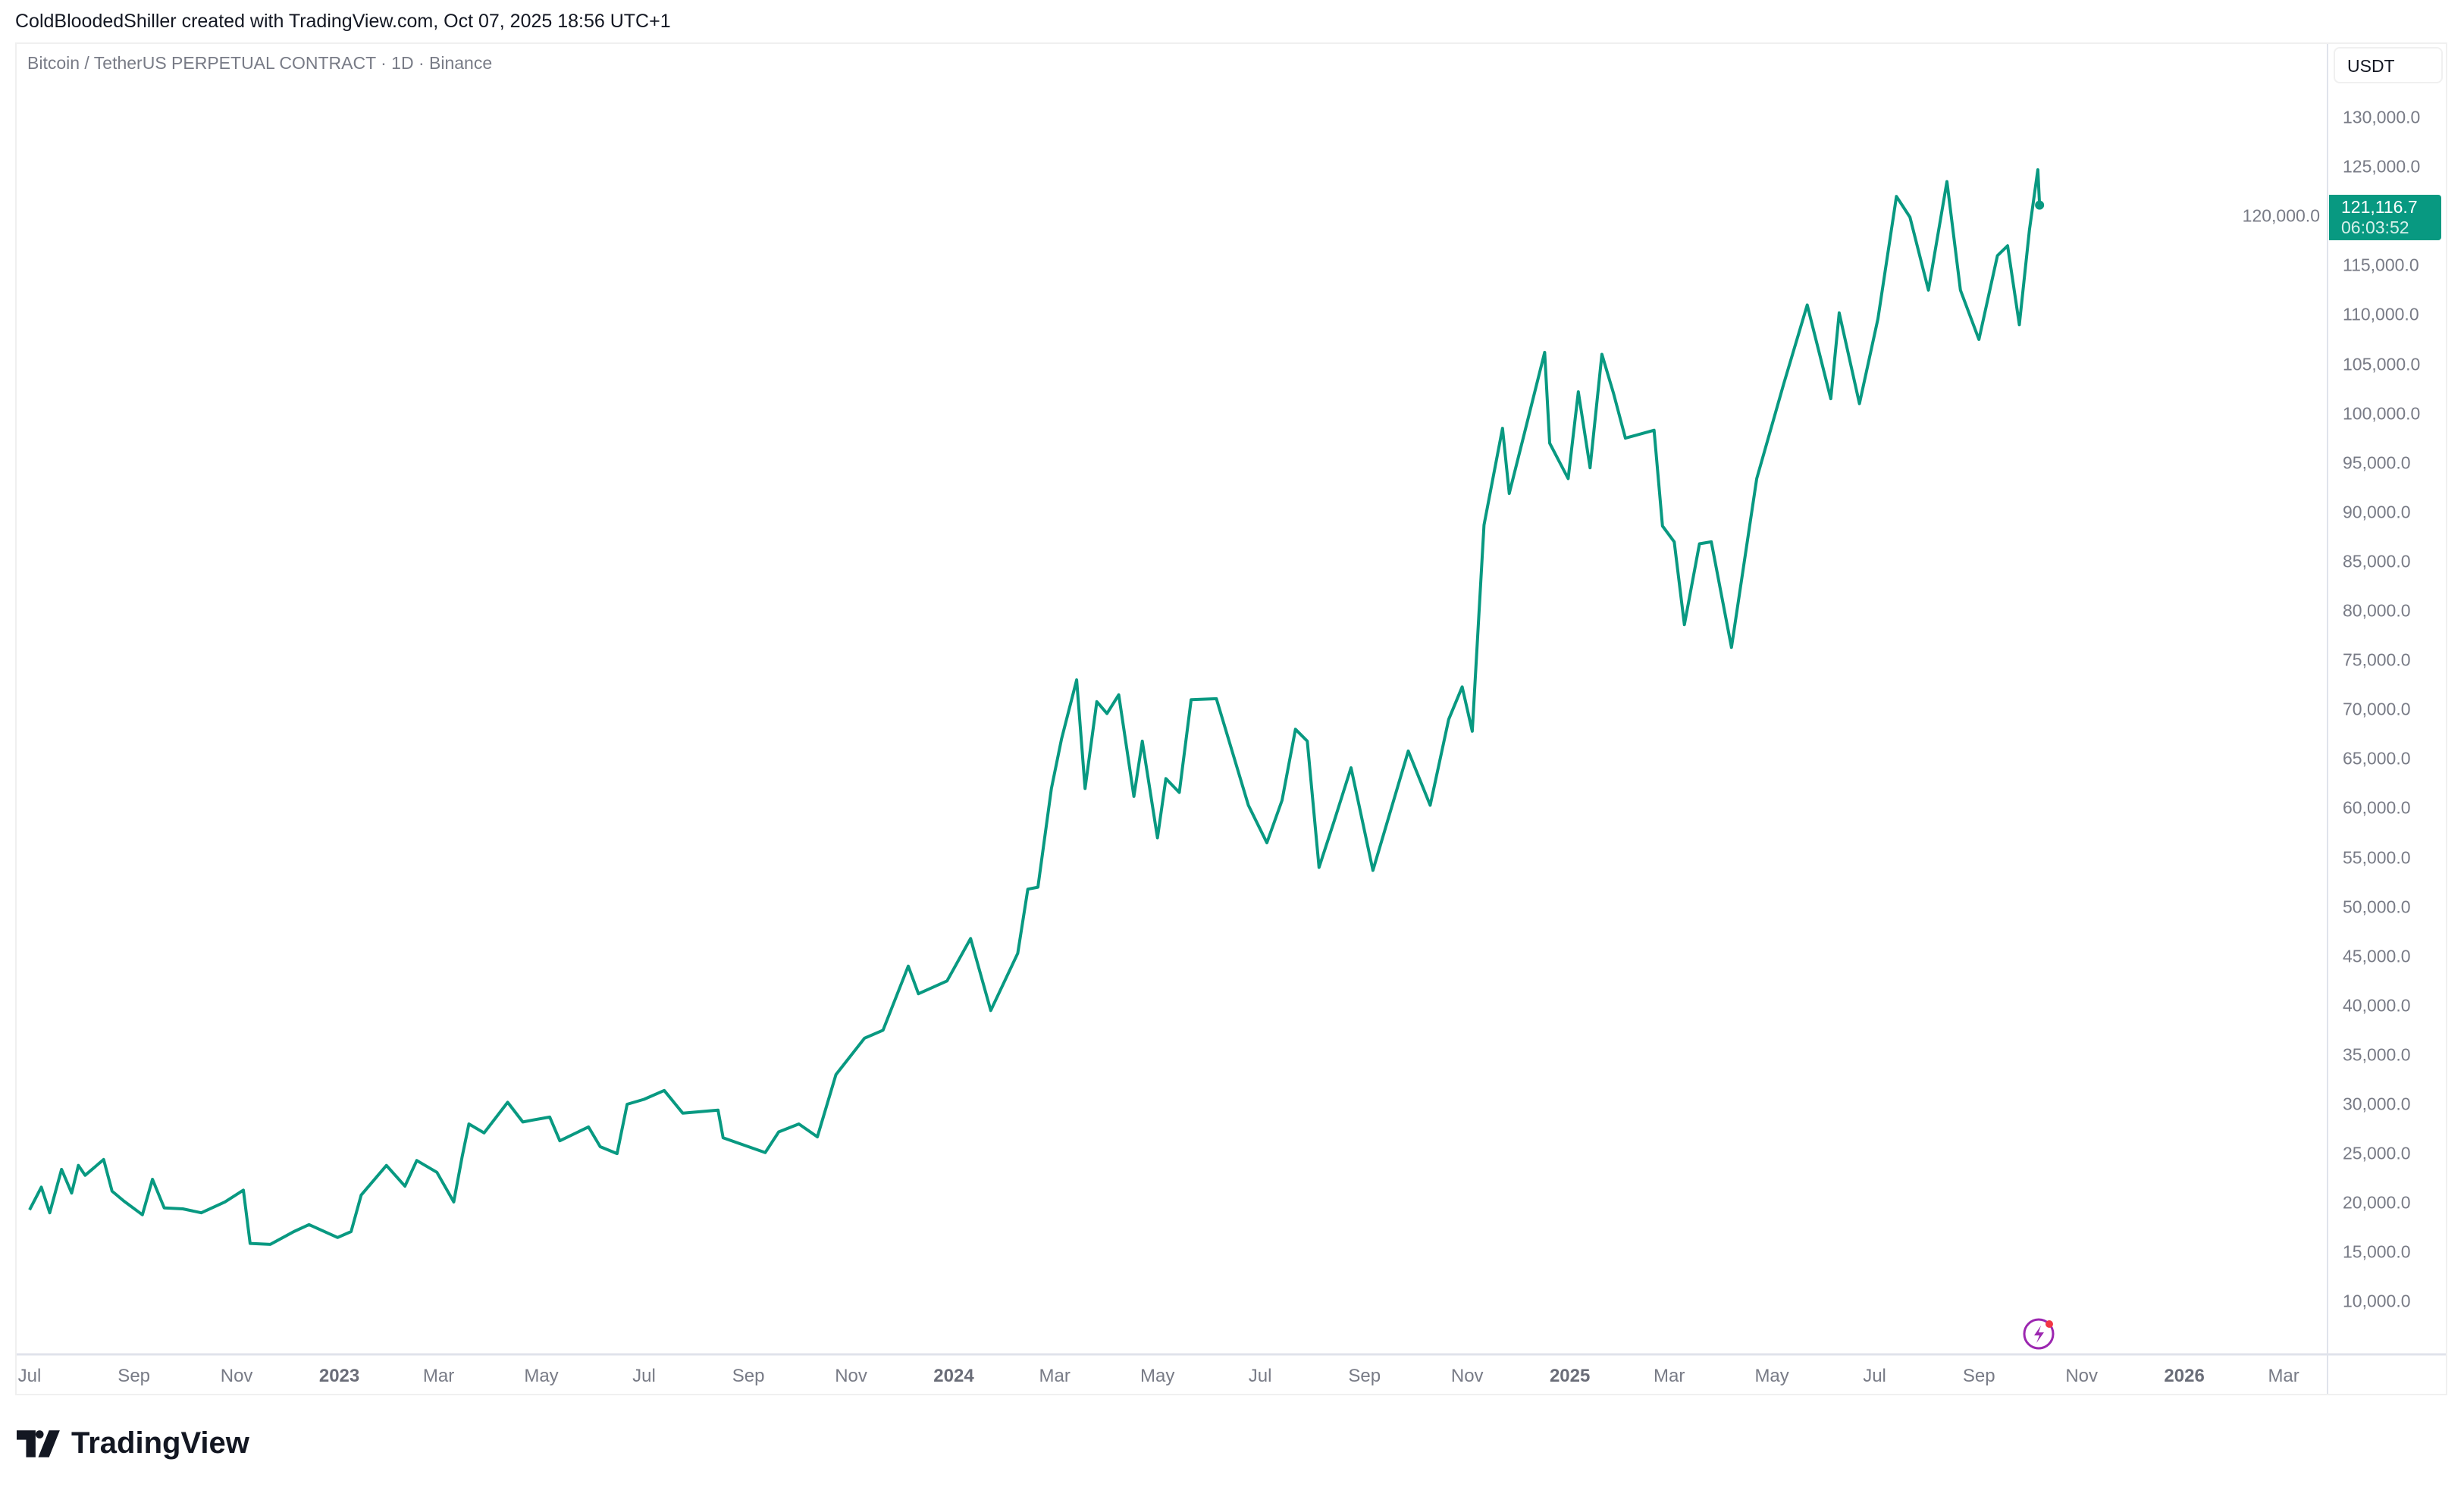 Image resolution: width=2464 pixels, height=1487 pixels. I want to click on price-tick-label: 65,000.0, so click(2377, 758).